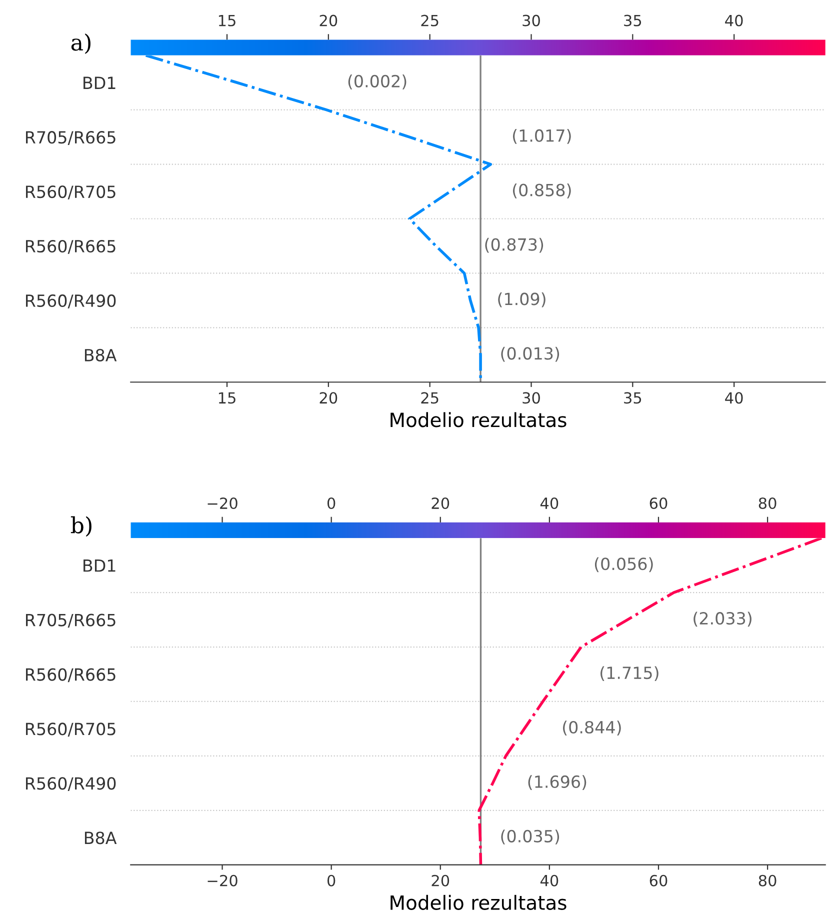 Image resolution: width=827 pixels, height=923 pixels. I want to click on annotation: (0.858), so click(541, 190).